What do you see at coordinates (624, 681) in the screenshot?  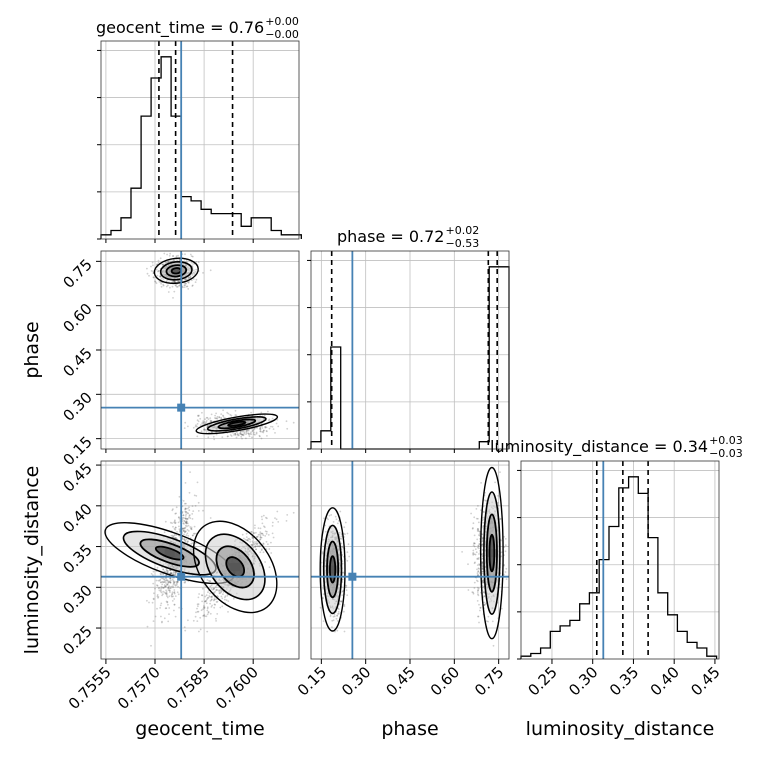 I see `xtick-label-luminosity_distance-2: 0.35` at bounding box center [624, 681].